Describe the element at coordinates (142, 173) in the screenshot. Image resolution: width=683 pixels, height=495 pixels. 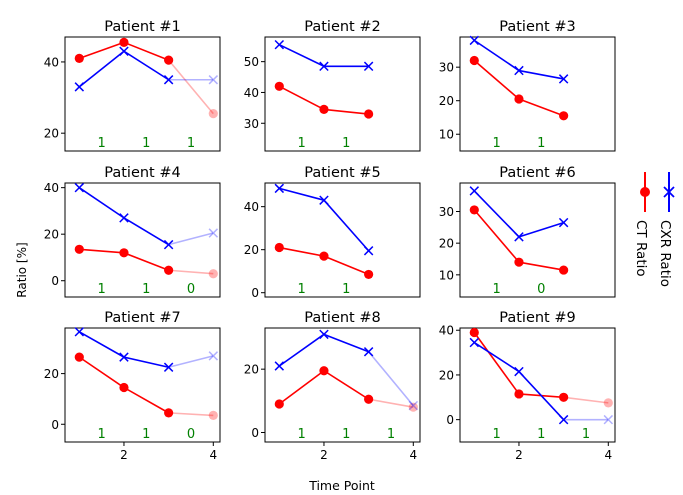
I see `subplot-title: Patient #4` at that location.